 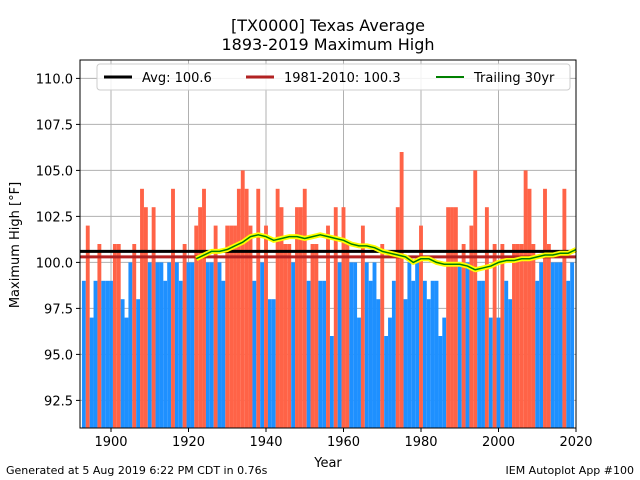 I want to click on legend-box, so click(x=333, y=77).